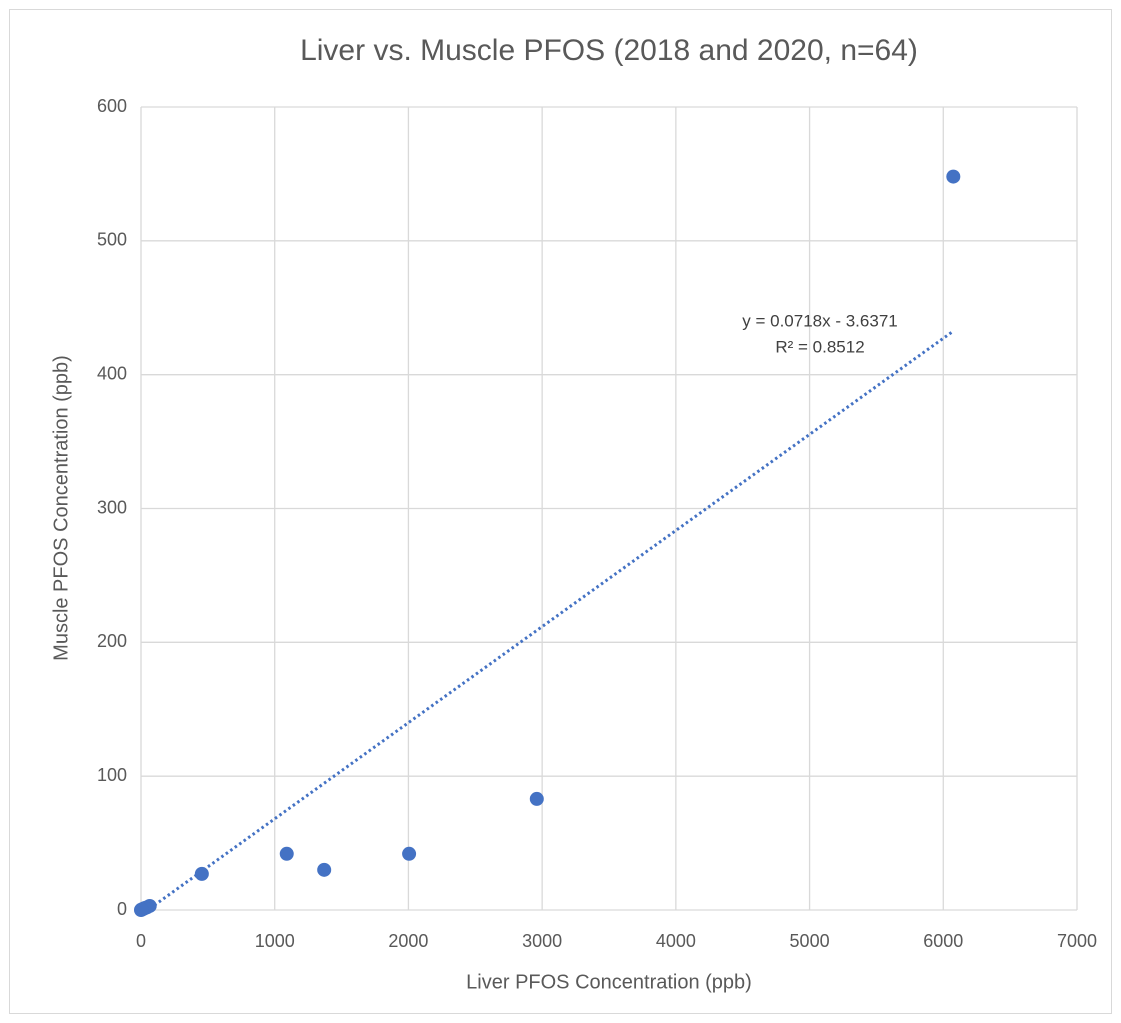 This screenshot has height=1023, width=1121. Describe the element at coordinates (122, 909) in the screenshot. I see `y-tick-label: 0` at that location.